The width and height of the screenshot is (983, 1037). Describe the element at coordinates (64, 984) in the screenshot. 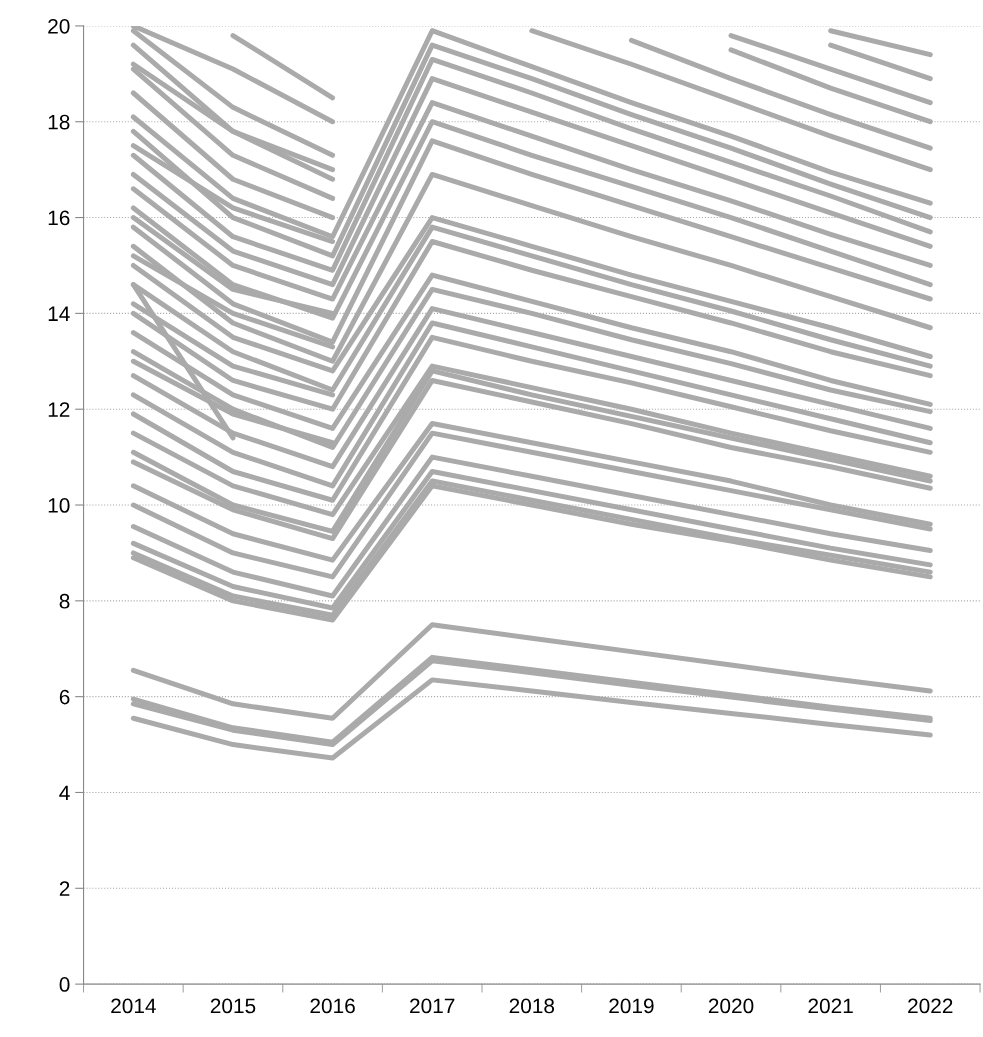

I see `y-tick-label: 0` at that location.